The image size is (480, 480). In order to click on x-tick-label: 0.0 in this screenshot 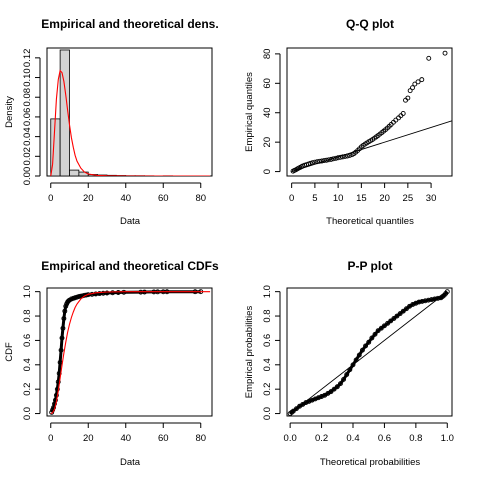, I will do `click(290, 438)`.